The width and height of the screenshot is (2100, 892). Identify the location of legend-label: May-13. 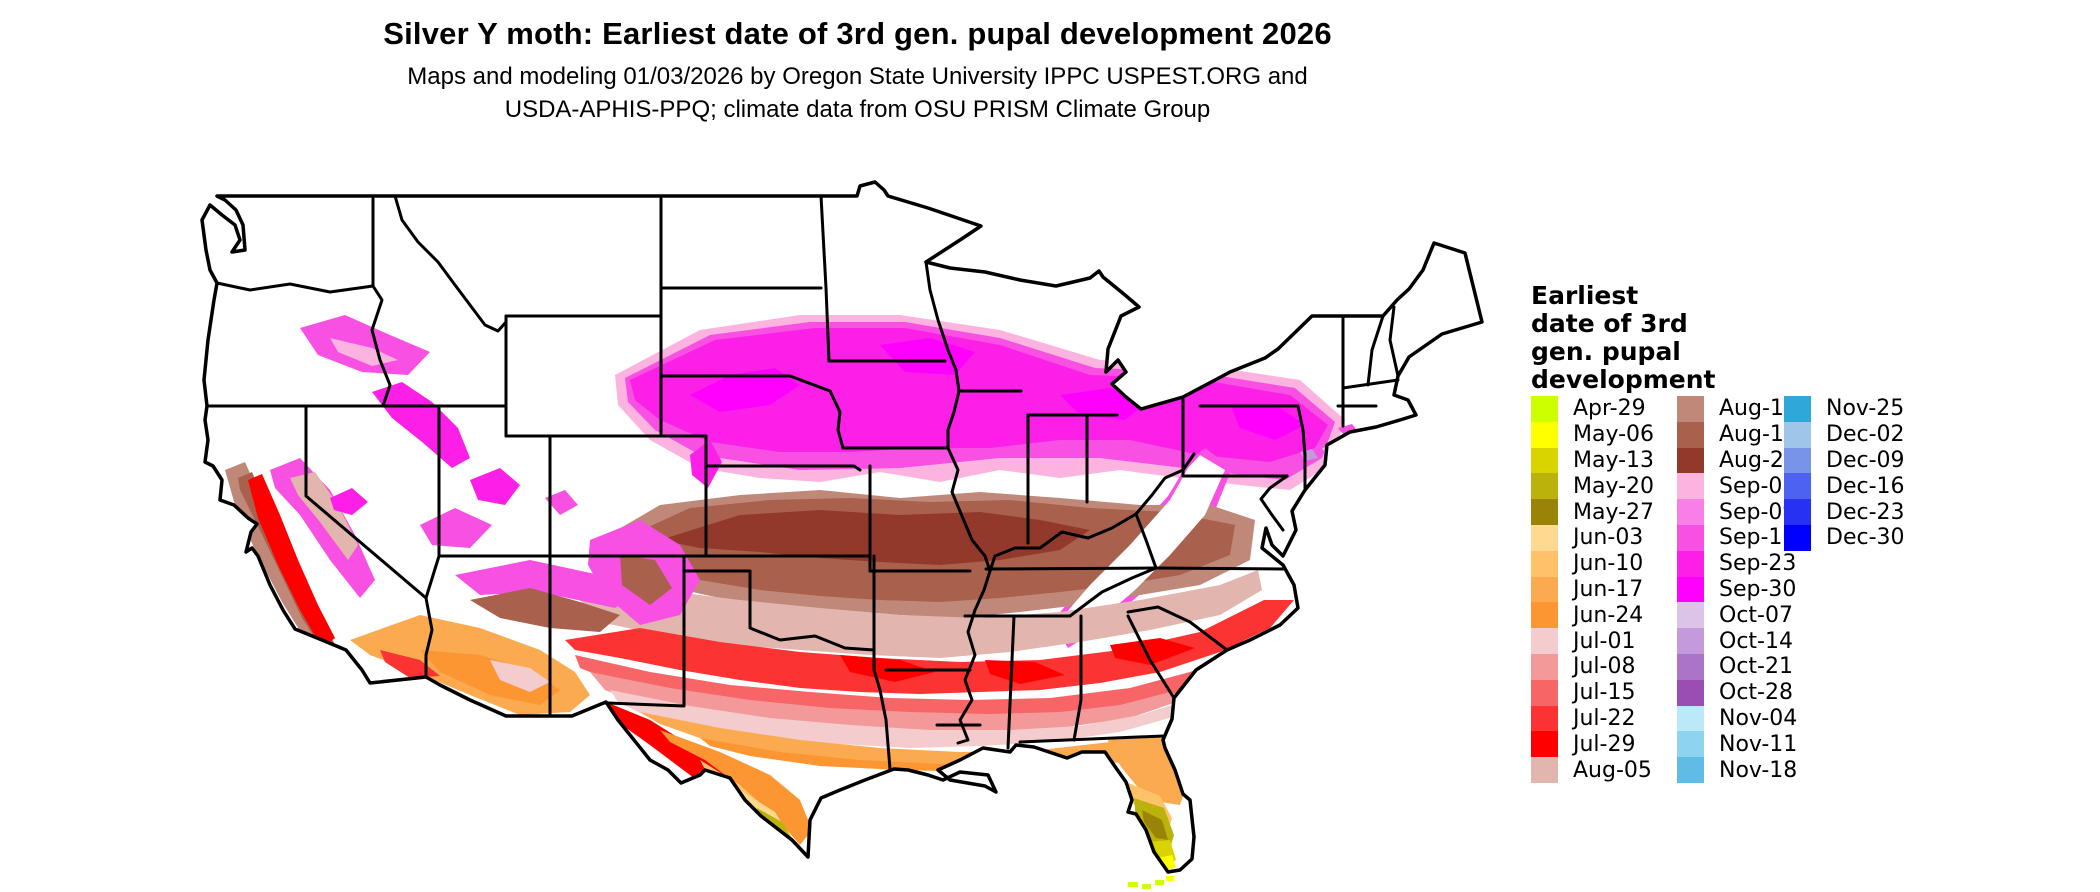
(1614, 460).